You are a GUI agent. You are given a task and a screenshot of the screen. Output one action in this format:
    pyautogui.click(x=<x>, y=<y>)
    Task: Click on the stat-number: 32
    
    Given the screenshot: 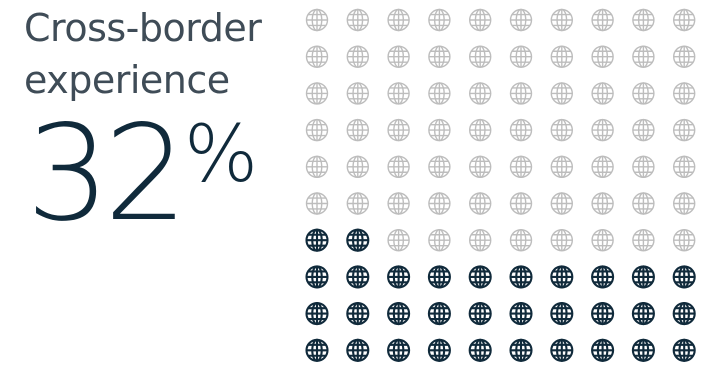 What is the action you would take?
    pyautogui.click(x=107, y=174)
    